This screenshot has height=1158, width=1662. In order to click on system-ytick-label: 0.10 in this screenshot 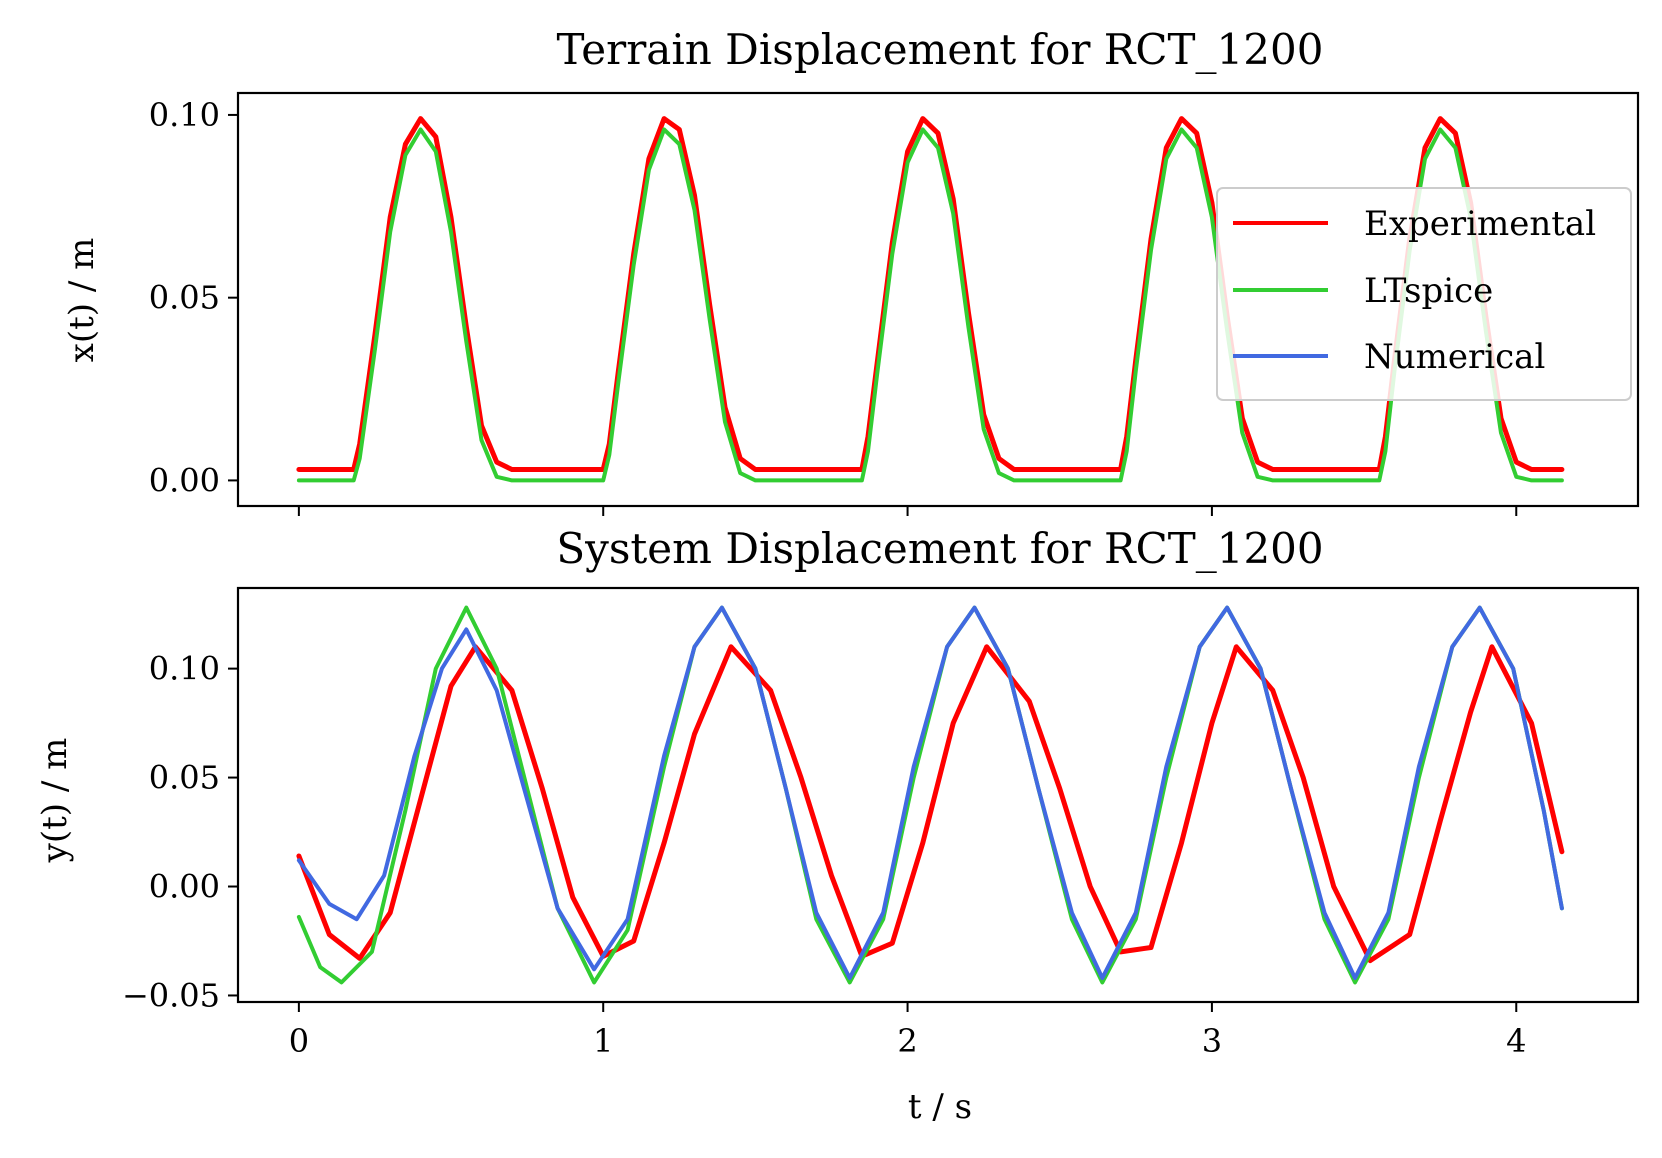, I will do `click(184, 669)`.